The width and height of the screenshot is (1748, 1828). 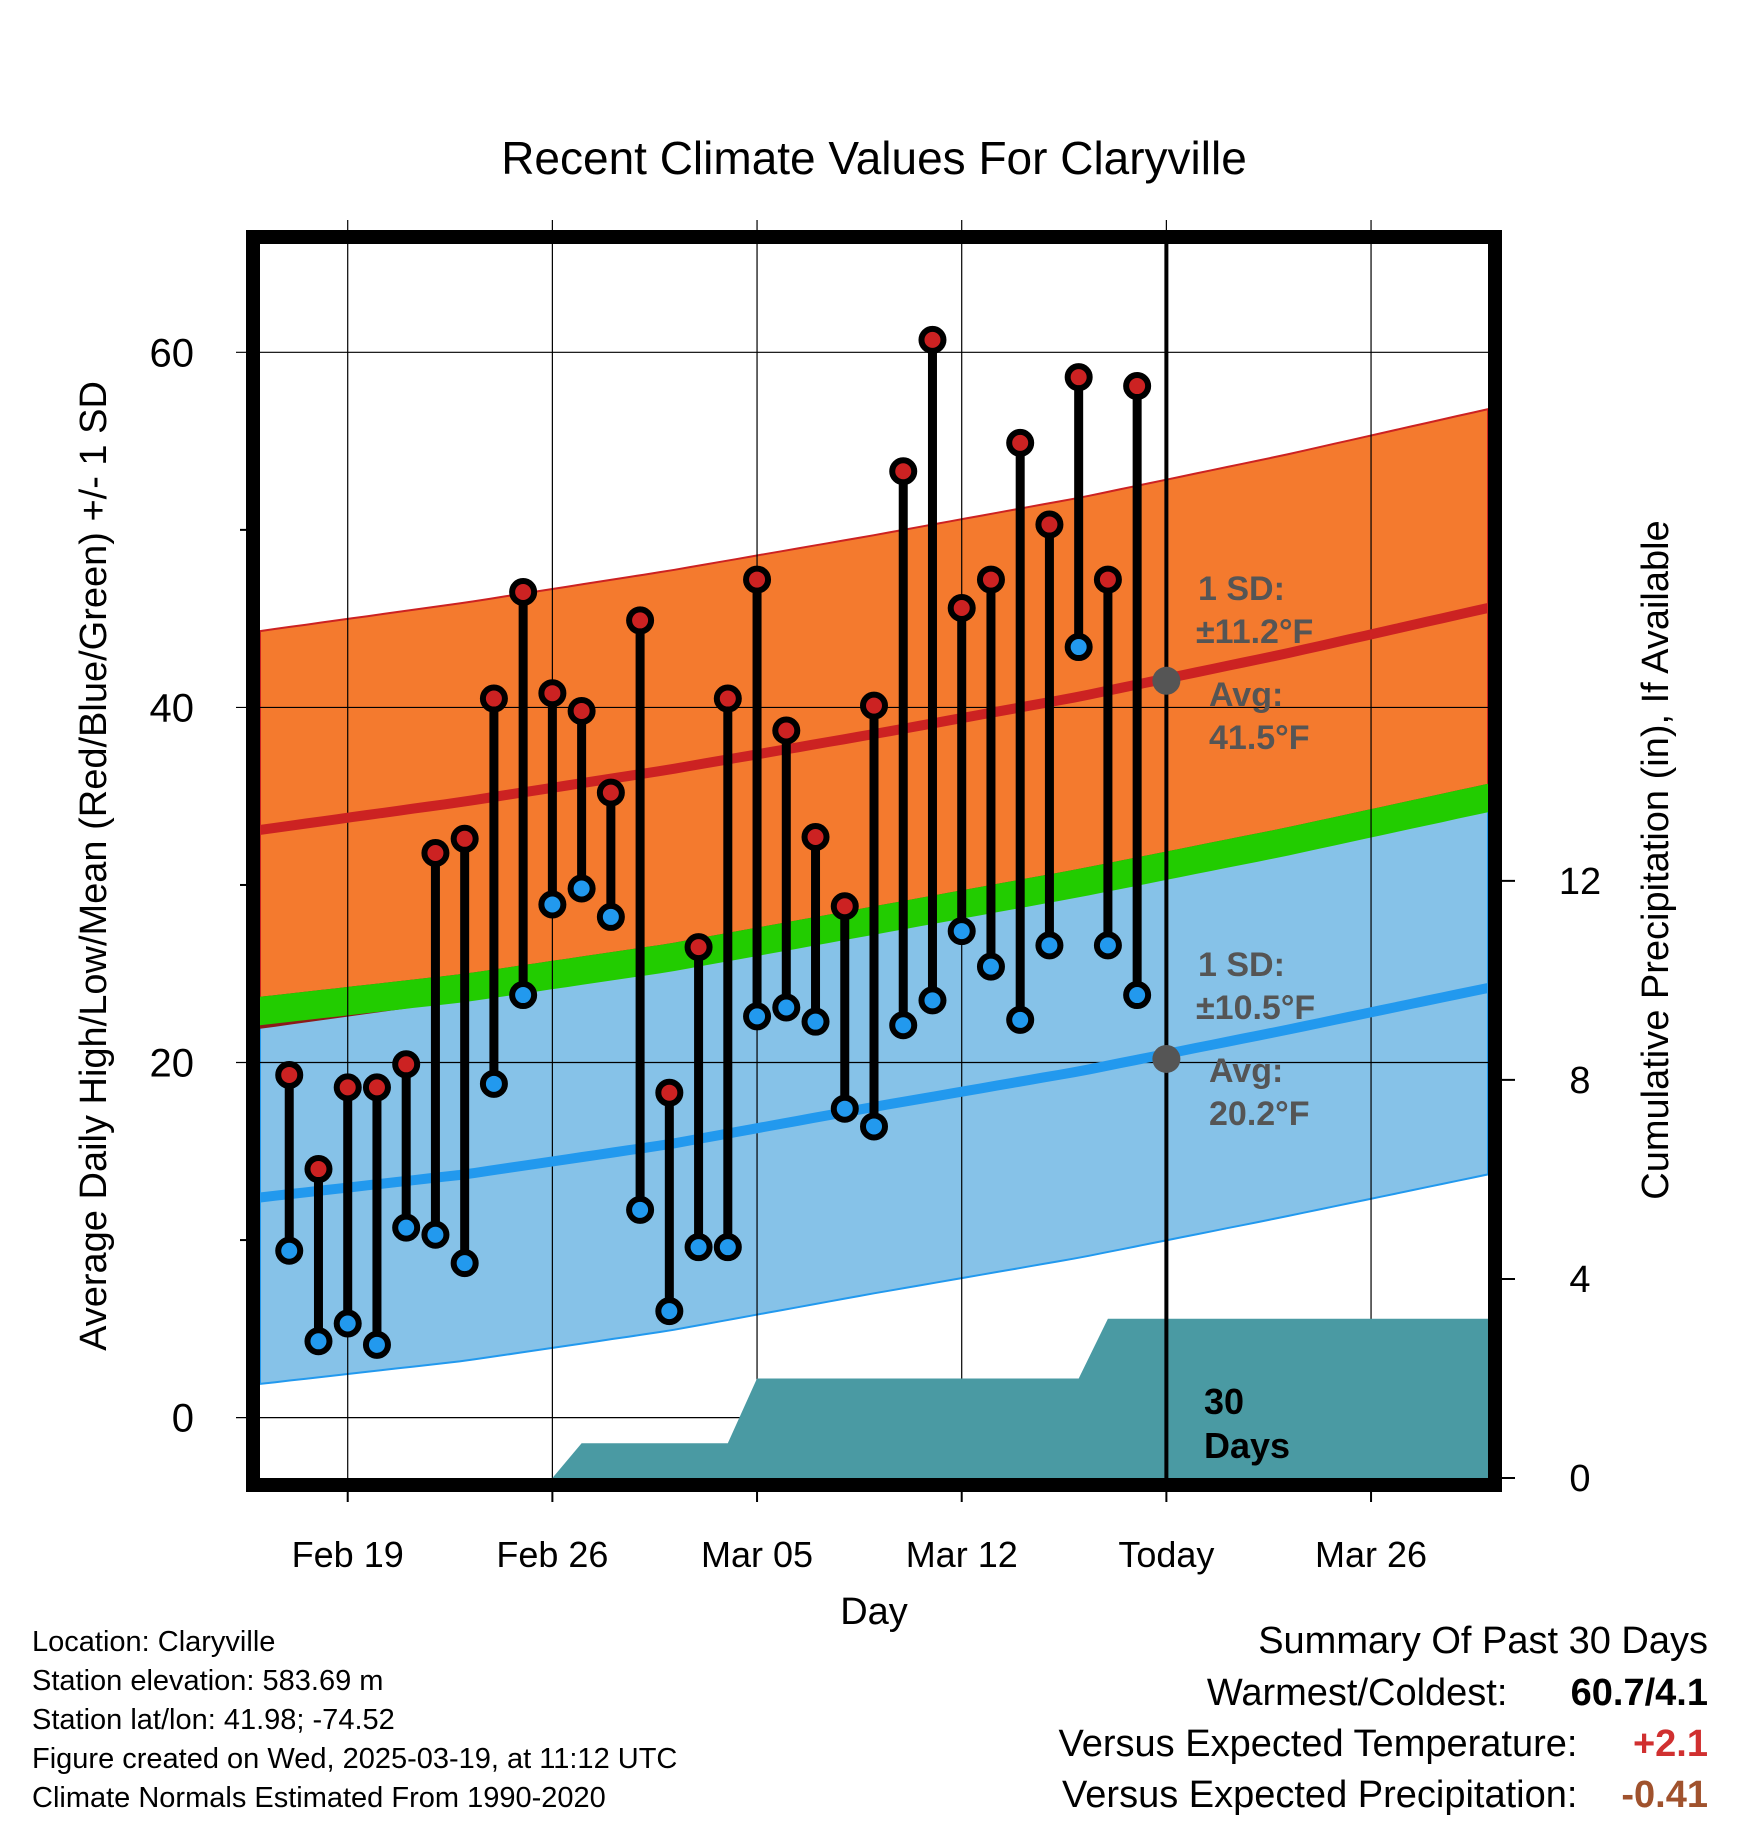 I want to click on x-tick-label-2: Mar 05, so click(x=757, y=1554).